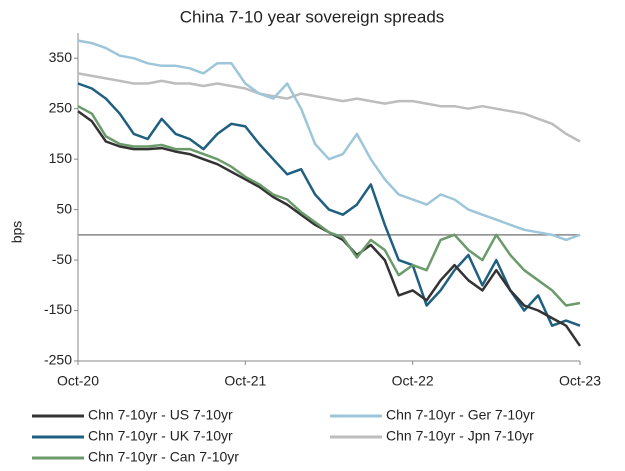 The width and height of the screenshot is (625, 471). Describe the element at coordinates (64, 208) in the screenshot. I see `y-tick-label: 50` at that location.